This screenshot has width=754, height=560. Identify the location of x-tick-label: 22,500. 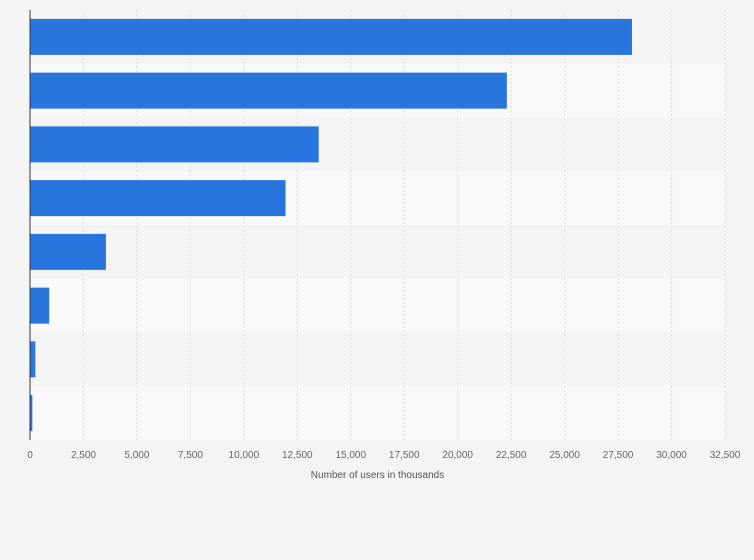
(511, 455).